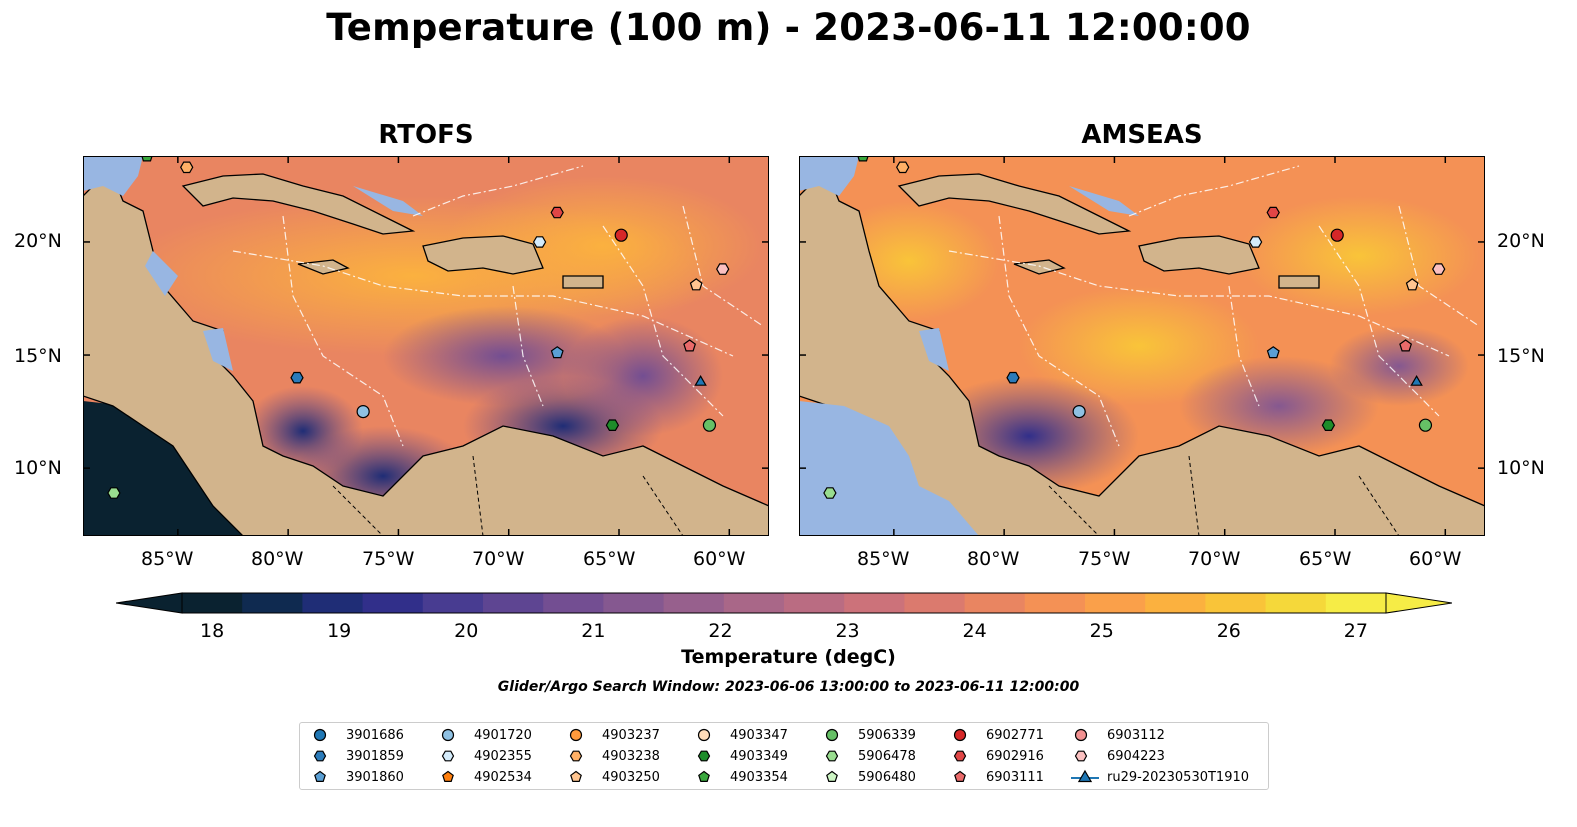 This screenshot has height=827, width=1577. Describe the element at coordinates (1521, 356) in the screenshot. I see `lat-label-right-15n: 15°N` at that location.